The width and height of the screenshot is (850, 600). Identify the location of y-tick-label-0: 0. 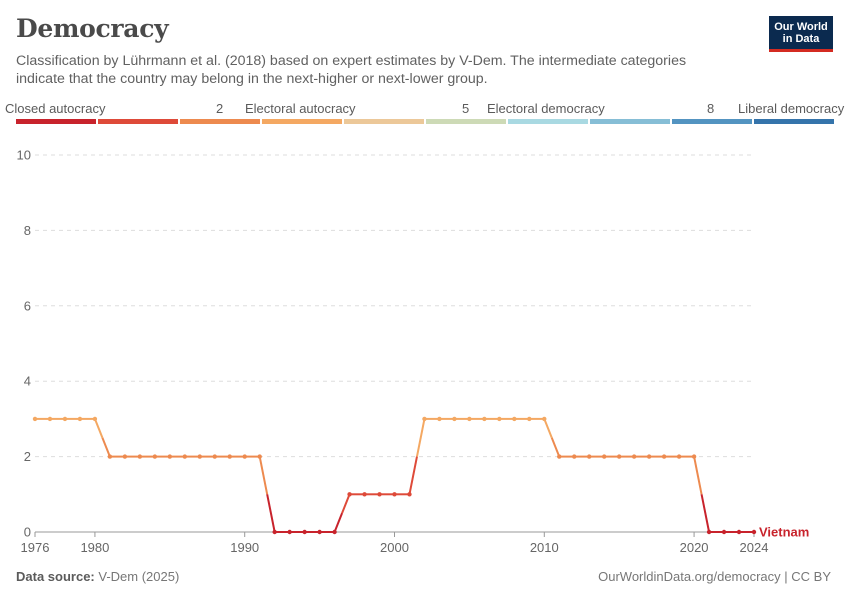
(27, 532).